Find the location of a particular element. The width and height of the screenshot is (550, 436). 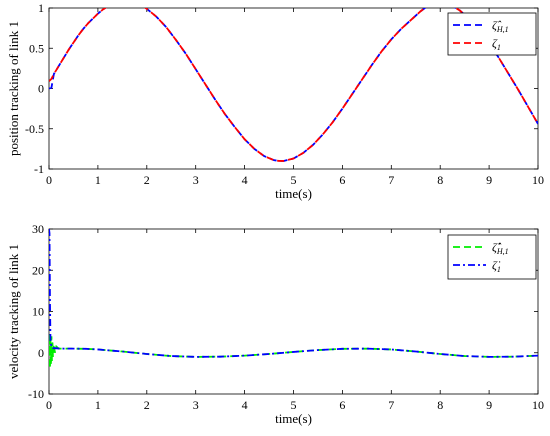

legend-label: ζ̂̇H,1 is located at coordinates (500, 248).